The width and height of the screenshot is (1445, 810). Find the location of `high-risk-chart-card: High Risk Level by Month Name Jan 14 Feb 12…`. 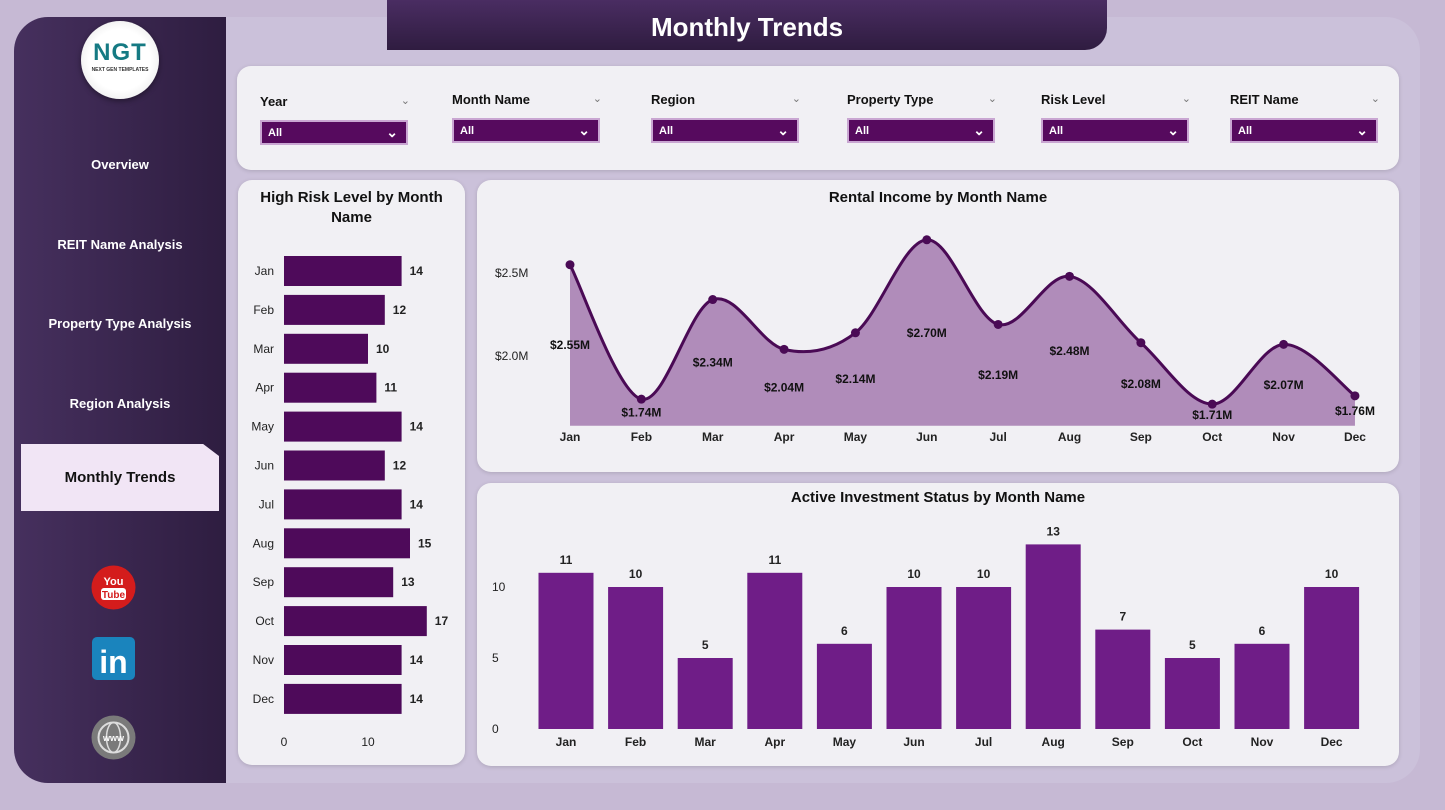

high-risk-chart-card: High Risk Level by Month Name Jan 14 Feb 12… is located at coordinates (351, 472).